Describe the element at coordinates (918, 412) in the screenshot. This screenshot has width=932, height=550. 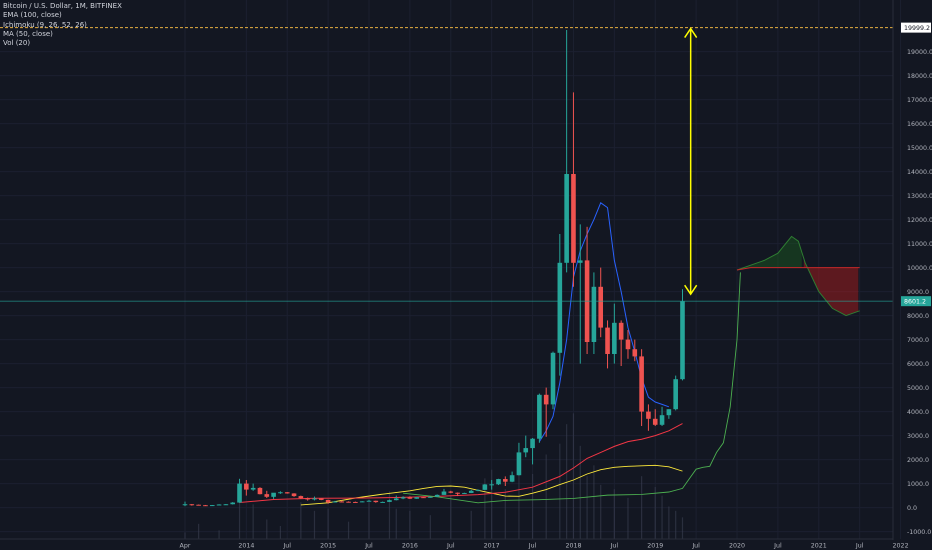
I see `y-tick-label: 4000.0` at that location.